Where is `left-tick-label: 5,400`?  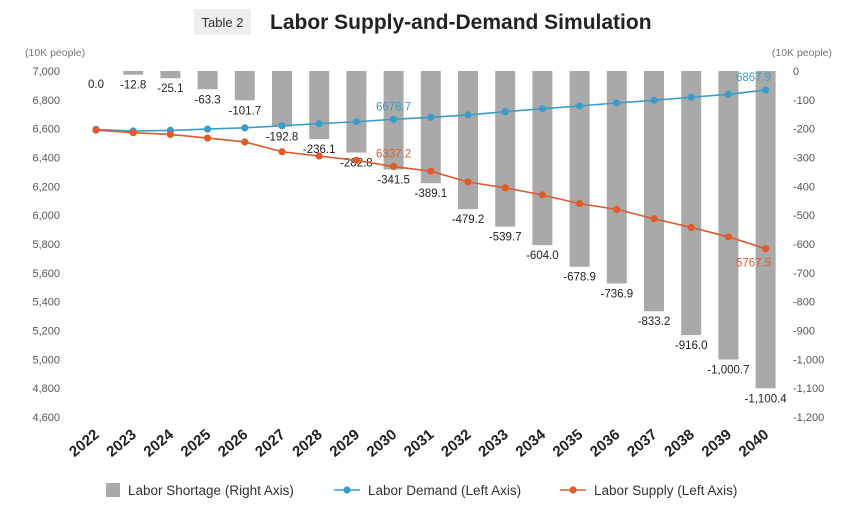
left-tick-label: 5,400 is located at coordinates (46, 303).